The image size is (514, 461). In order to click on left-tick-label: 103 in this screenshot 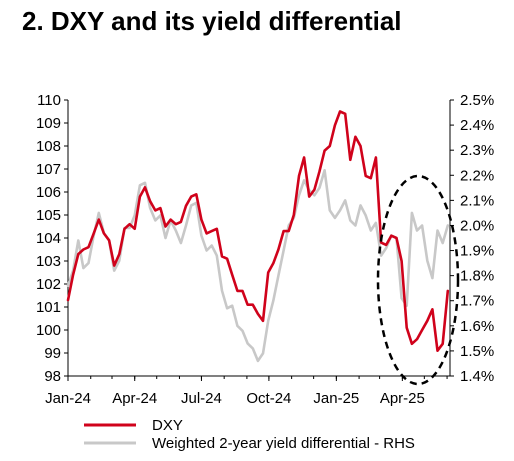, I will do `click(48, 261)`.